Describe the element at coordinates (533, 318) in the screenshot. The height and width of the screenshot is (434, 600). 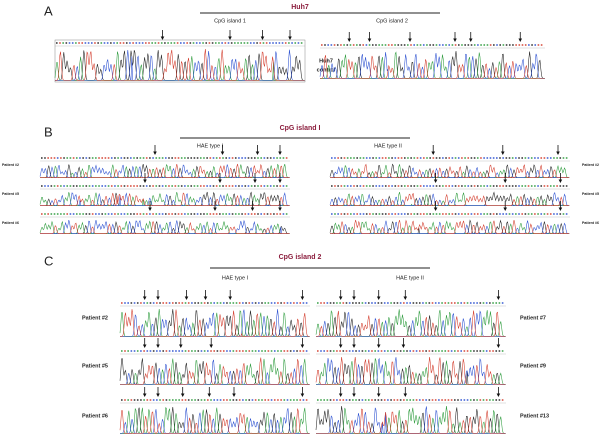
I see `patient-label: Patient #7` at that location.